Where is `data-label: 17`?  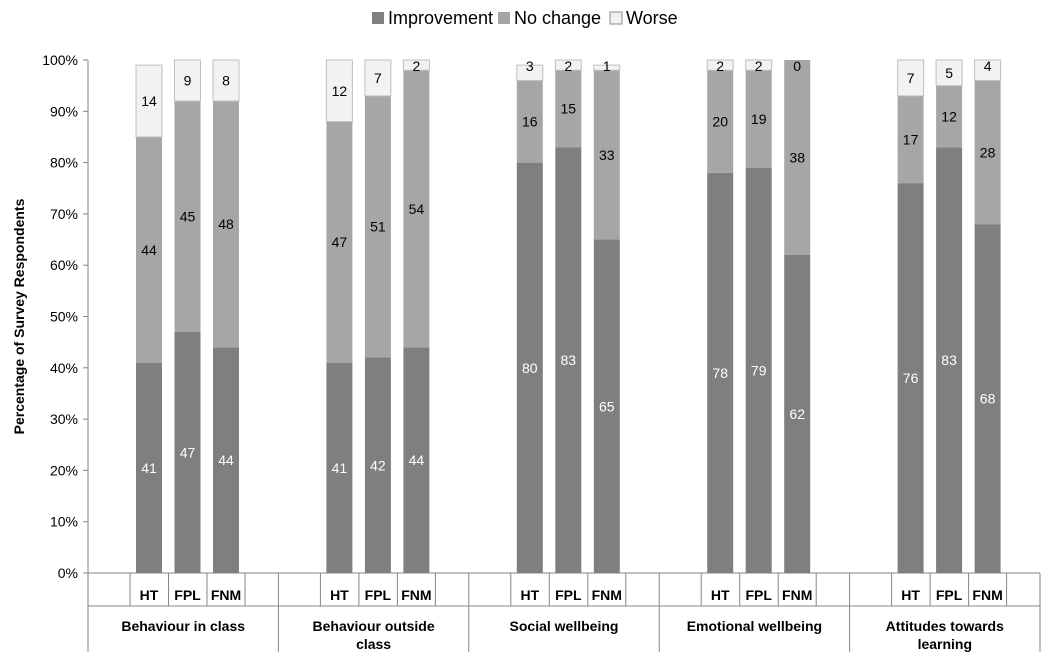 data-label: 17 is located at coordinates (911, 140).